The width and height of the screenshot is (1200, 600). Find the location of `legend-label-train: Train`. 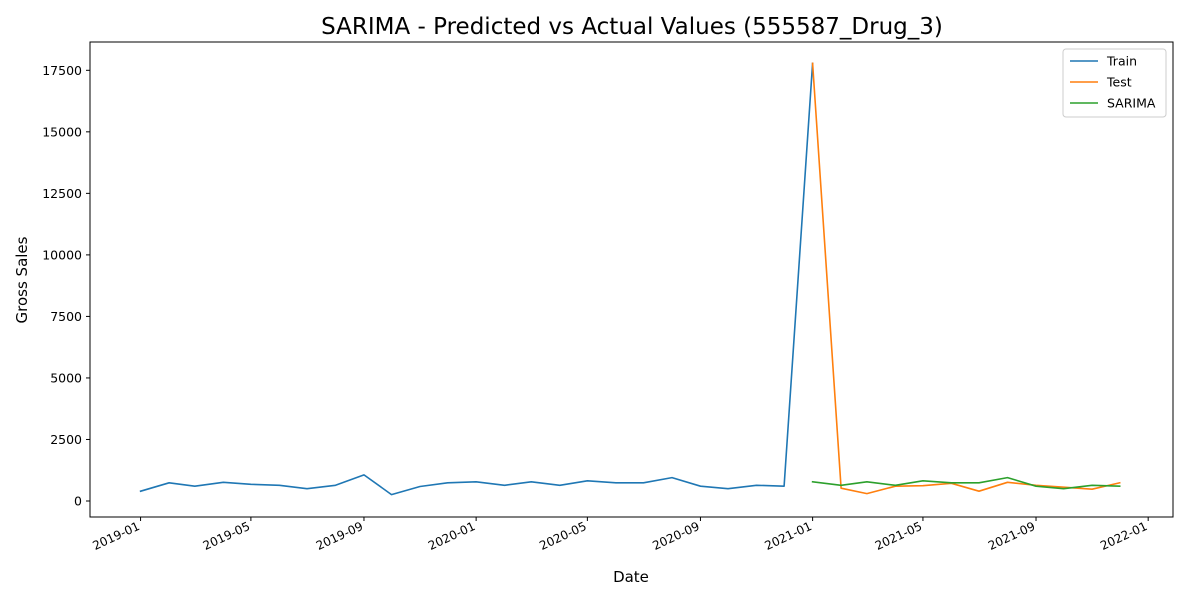

legend-label-train: Train is located at coordinates (1121, 61).